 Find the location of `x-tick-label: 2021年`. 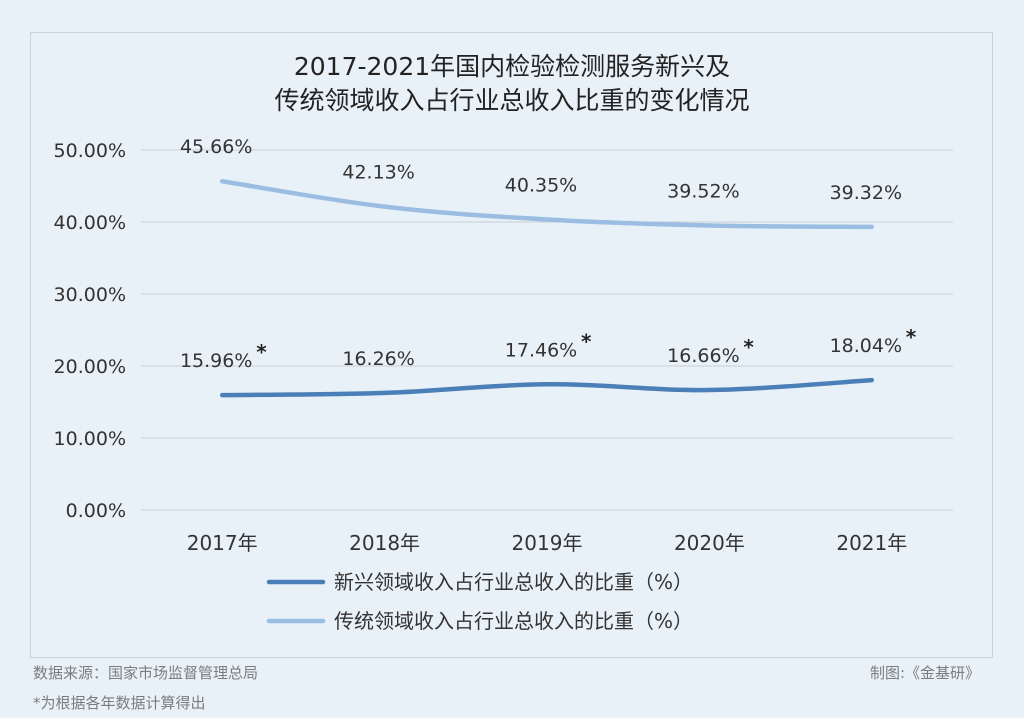

x-tick-label: 2021年 is located at coordinates (871, 543).